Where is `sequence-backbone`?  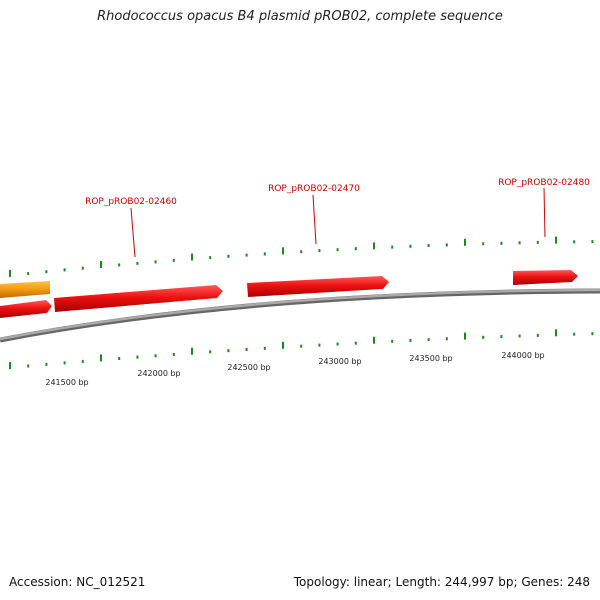
sequence-backbone is located at coordinates (300, 314).